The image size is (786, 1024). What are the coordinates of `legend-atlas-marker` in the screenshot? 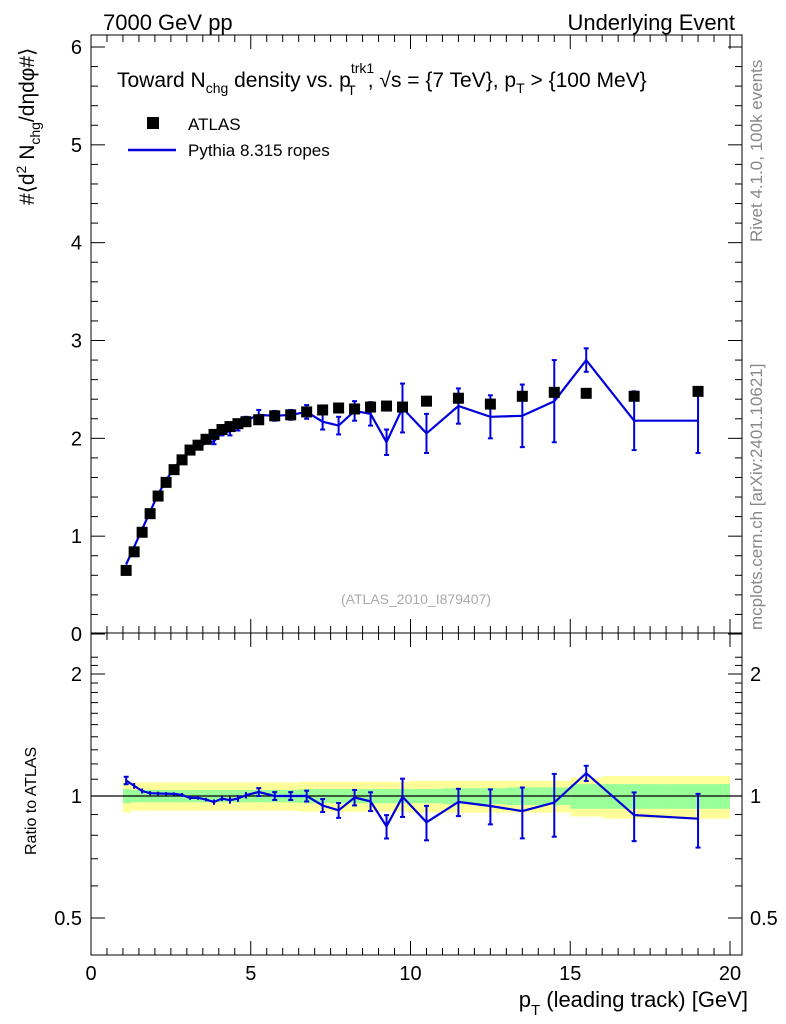 It's located at (153, 123).